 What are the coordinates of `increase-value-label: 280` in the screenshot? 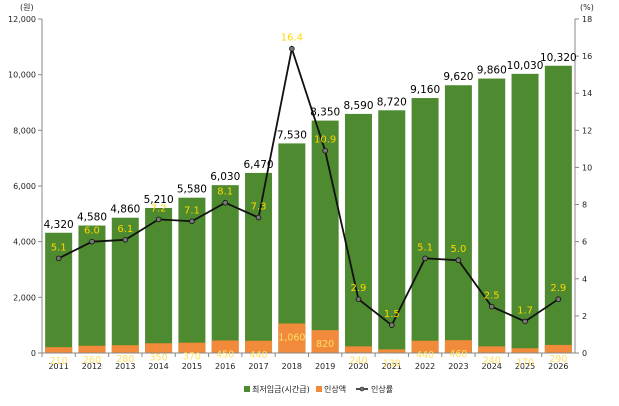 It's located at (125, 359).